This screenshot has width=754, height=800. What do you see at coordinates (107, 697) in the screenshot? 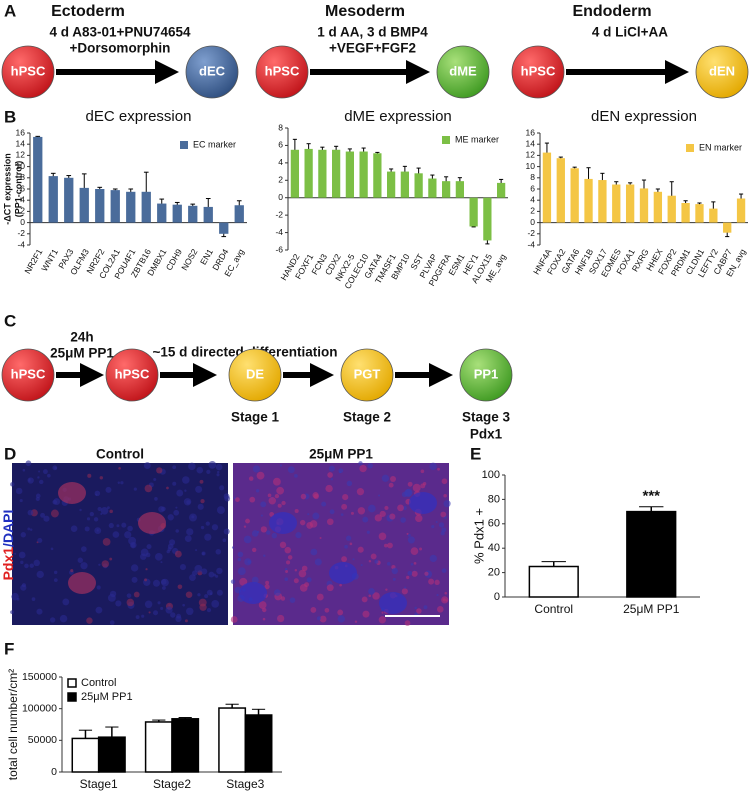
I see `legend-label: 25μM PP1` at bounding box center [107, 697].